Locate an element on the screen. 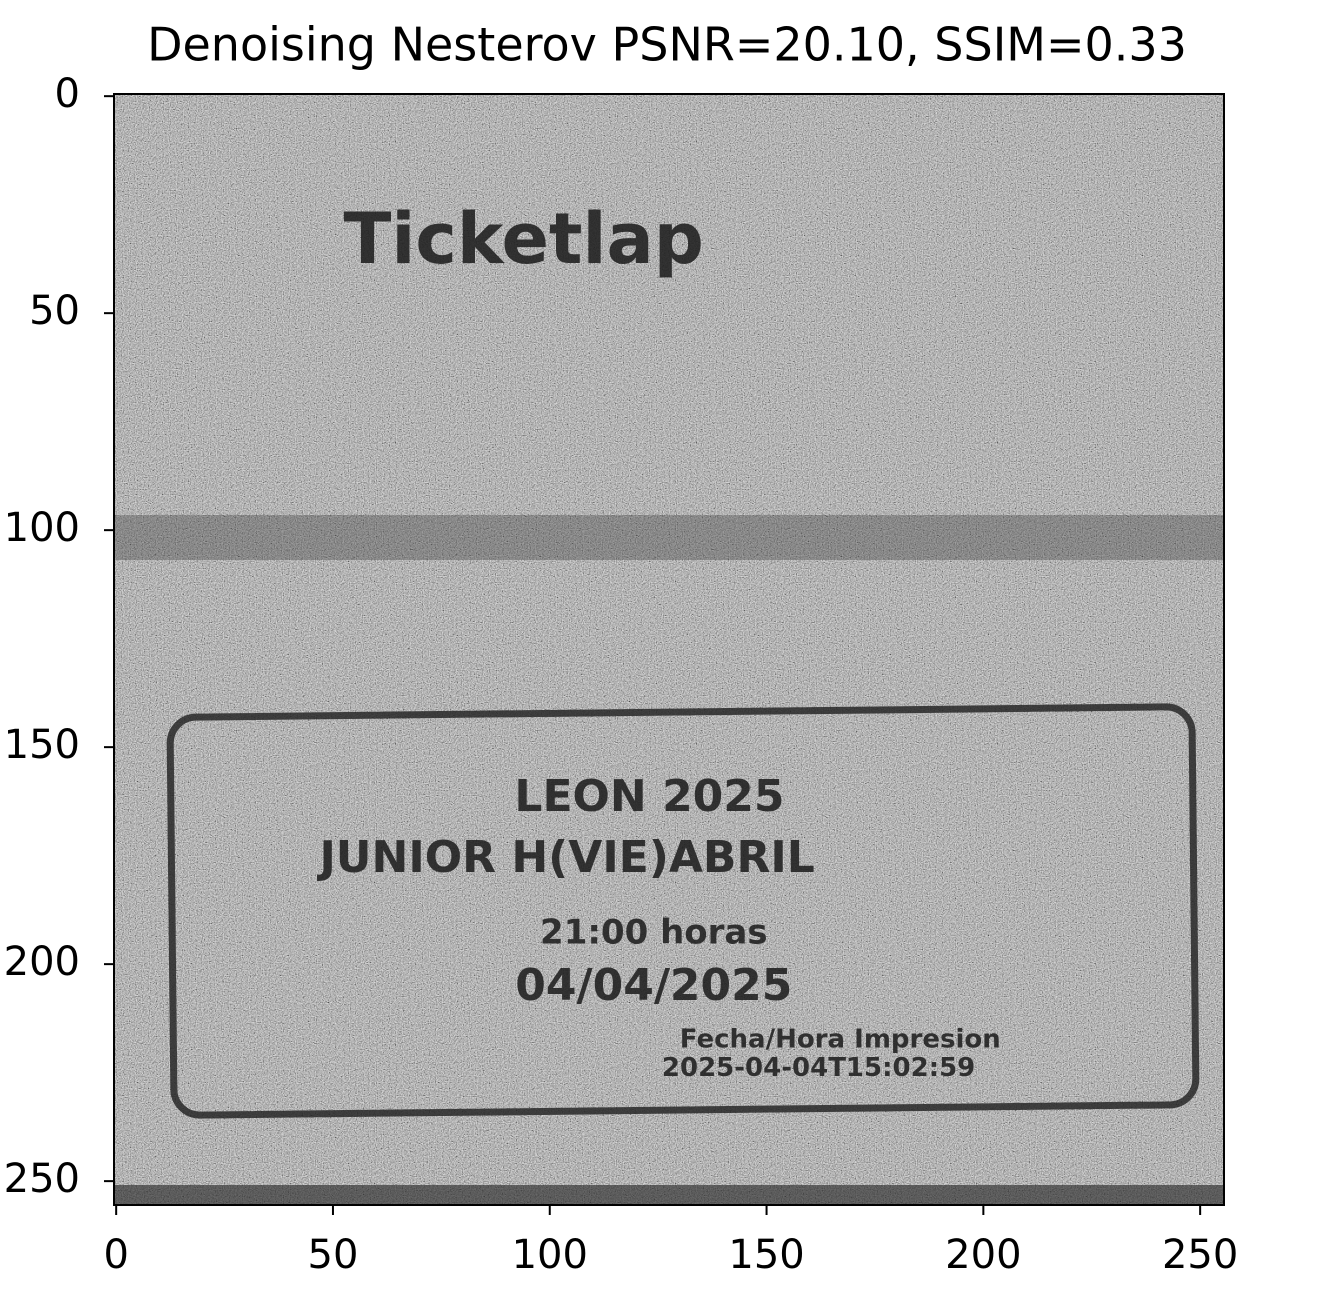 This screenshot has height=1298, width=1332. image-text: LEON 2025 is located at coordinates (649, 796).